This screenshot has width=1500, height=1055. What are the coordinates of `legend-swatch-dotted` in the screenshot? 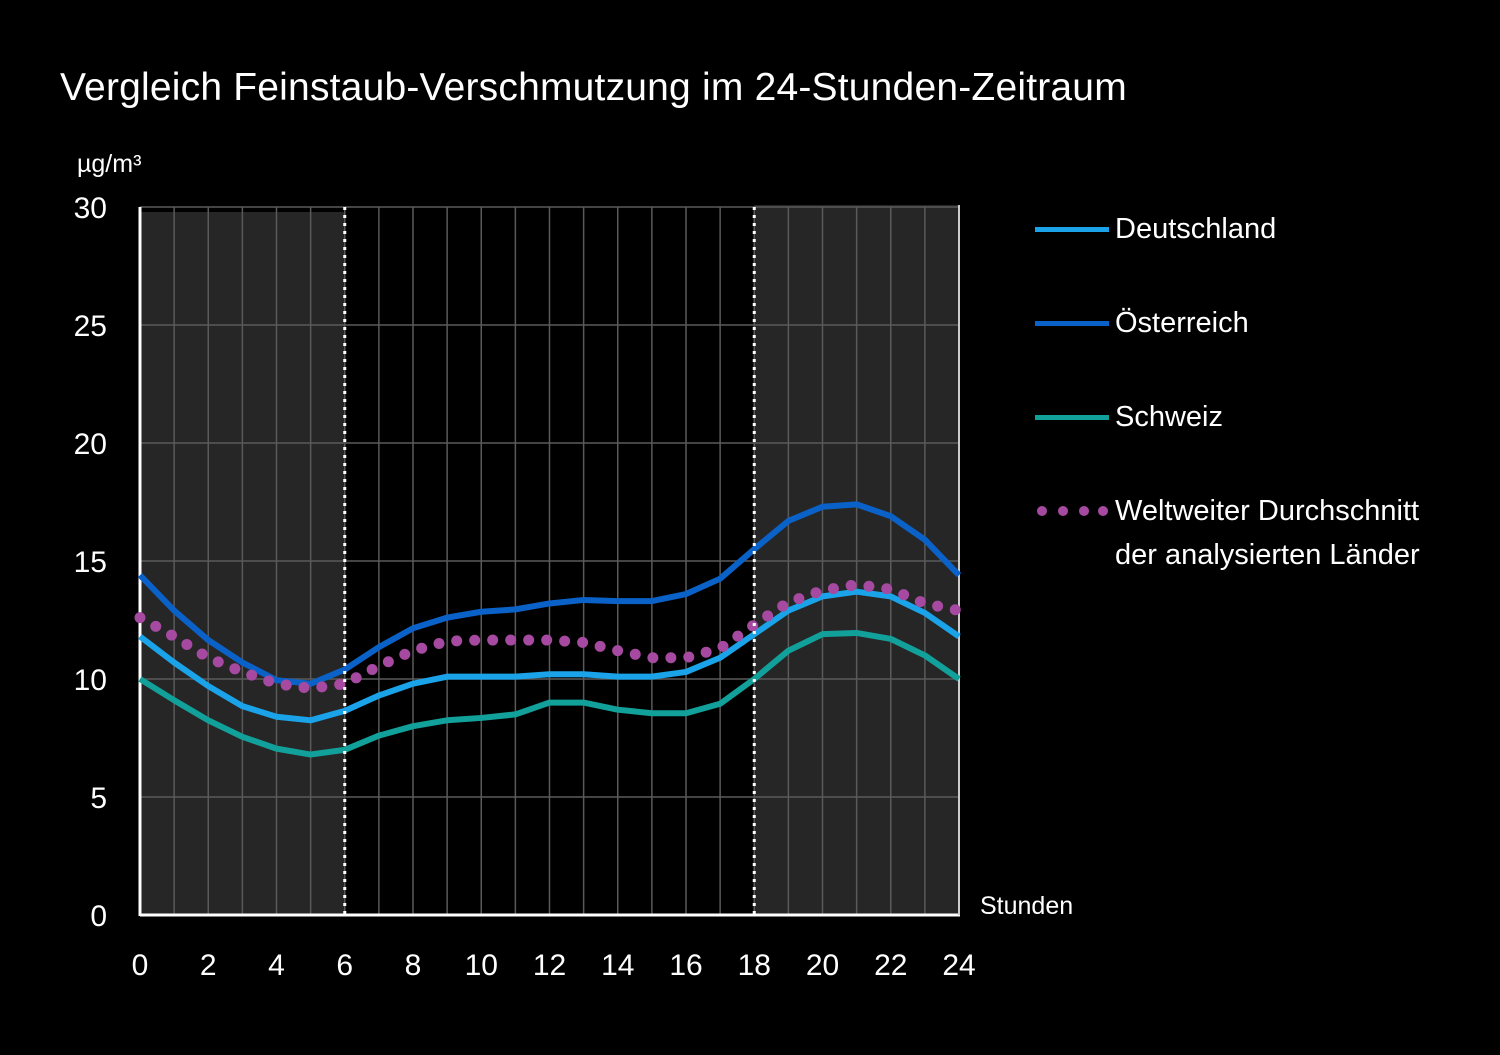 It's located at (1072, 511).